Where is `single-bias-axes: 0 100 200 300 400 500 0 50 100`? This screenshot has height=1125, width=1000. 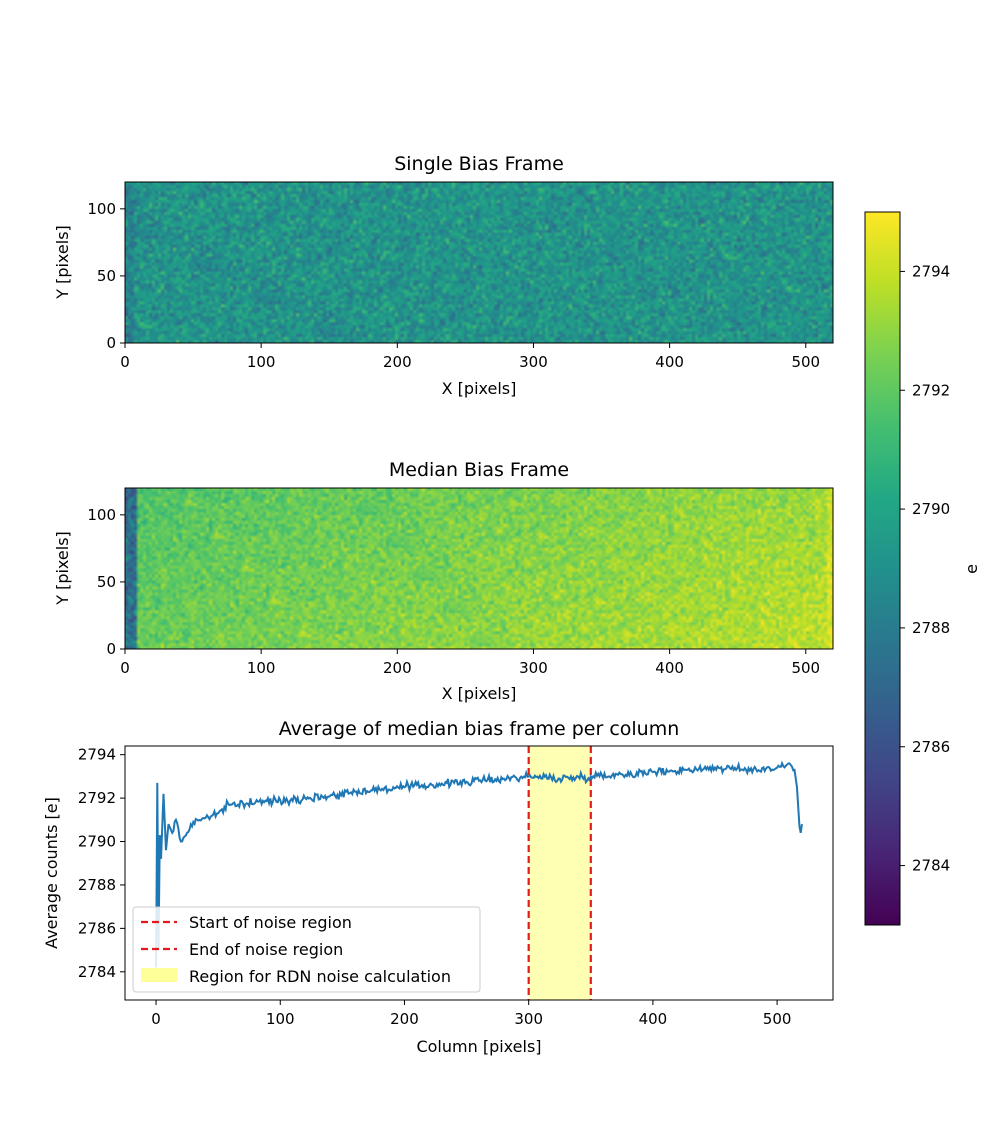 single-bias-axes: 0 100 200 300 400 500 0 50 100 is located at coordinates (453, 285).